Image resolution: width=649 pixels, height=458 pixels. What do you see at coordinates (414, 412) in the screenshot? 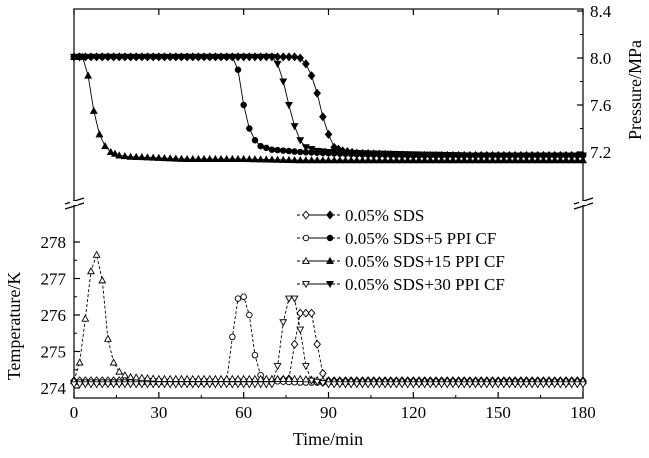
I see `x-tick-label-120: 120` at bounding box center [414, 412].